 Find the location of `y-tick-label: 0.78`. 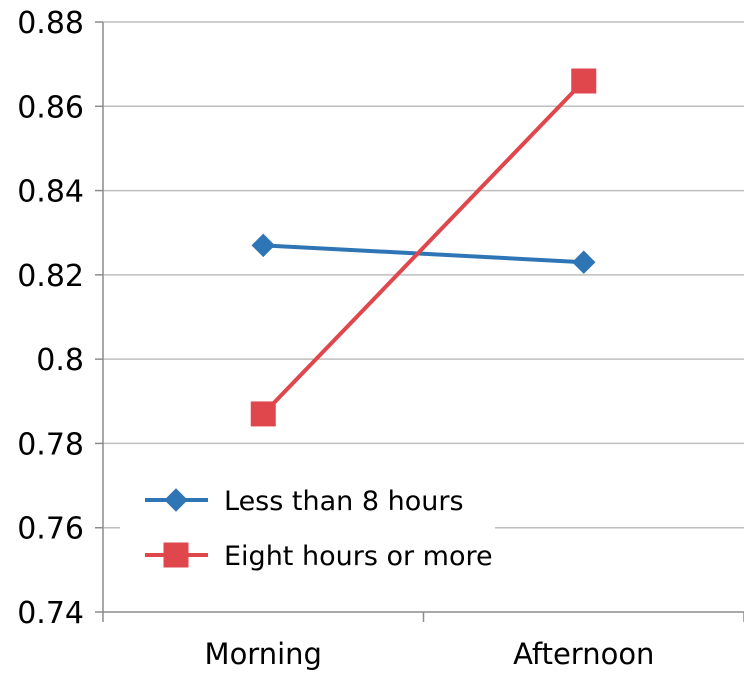

y-tick-label: 0.78 is located at coordinates (50, 444).